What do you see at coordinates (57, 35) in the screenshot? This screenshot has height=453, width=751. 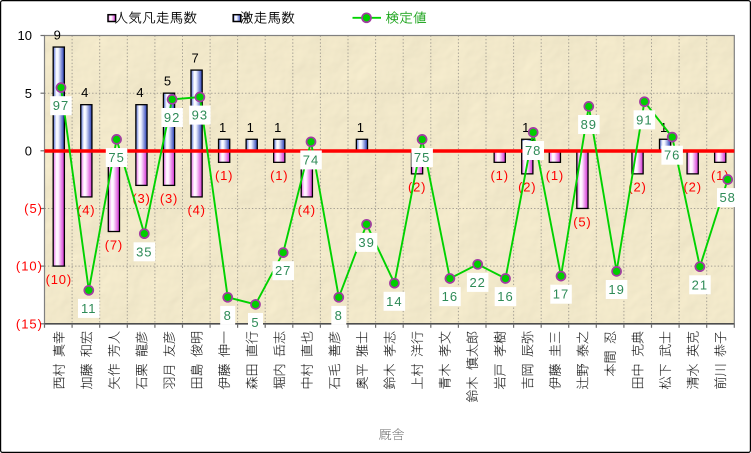 I see `svg-text: 9` at bounding box center [57, 35].